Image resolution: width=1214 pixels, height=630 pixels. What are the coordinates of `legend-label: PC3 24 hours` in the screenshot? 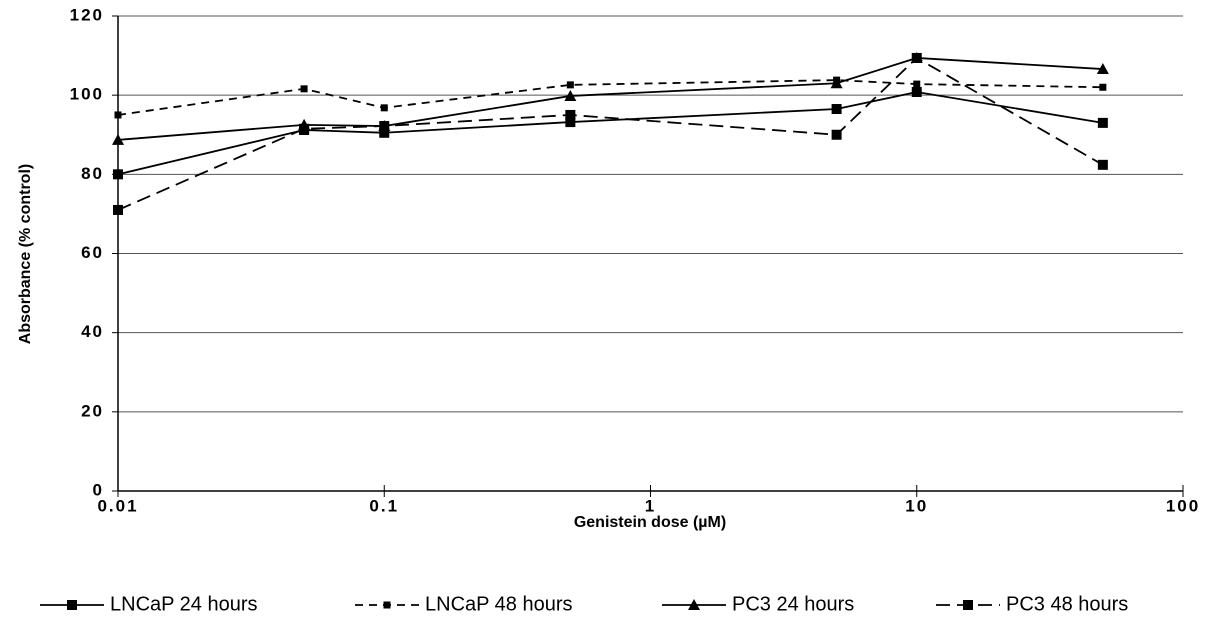 It's located at (793, 604).